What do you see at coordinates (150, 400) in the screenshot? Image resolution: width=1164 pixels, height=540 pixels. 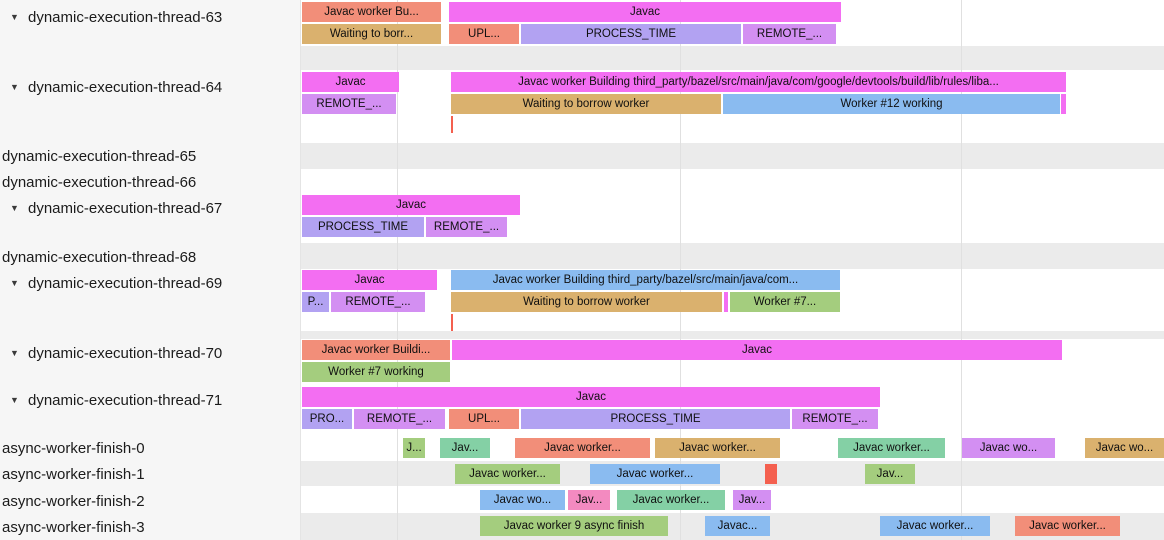 I see `thread-row-dynamic-execution-thread-71: ▼ dynamic-execution-thread-71` at bounding box center [150, 400].